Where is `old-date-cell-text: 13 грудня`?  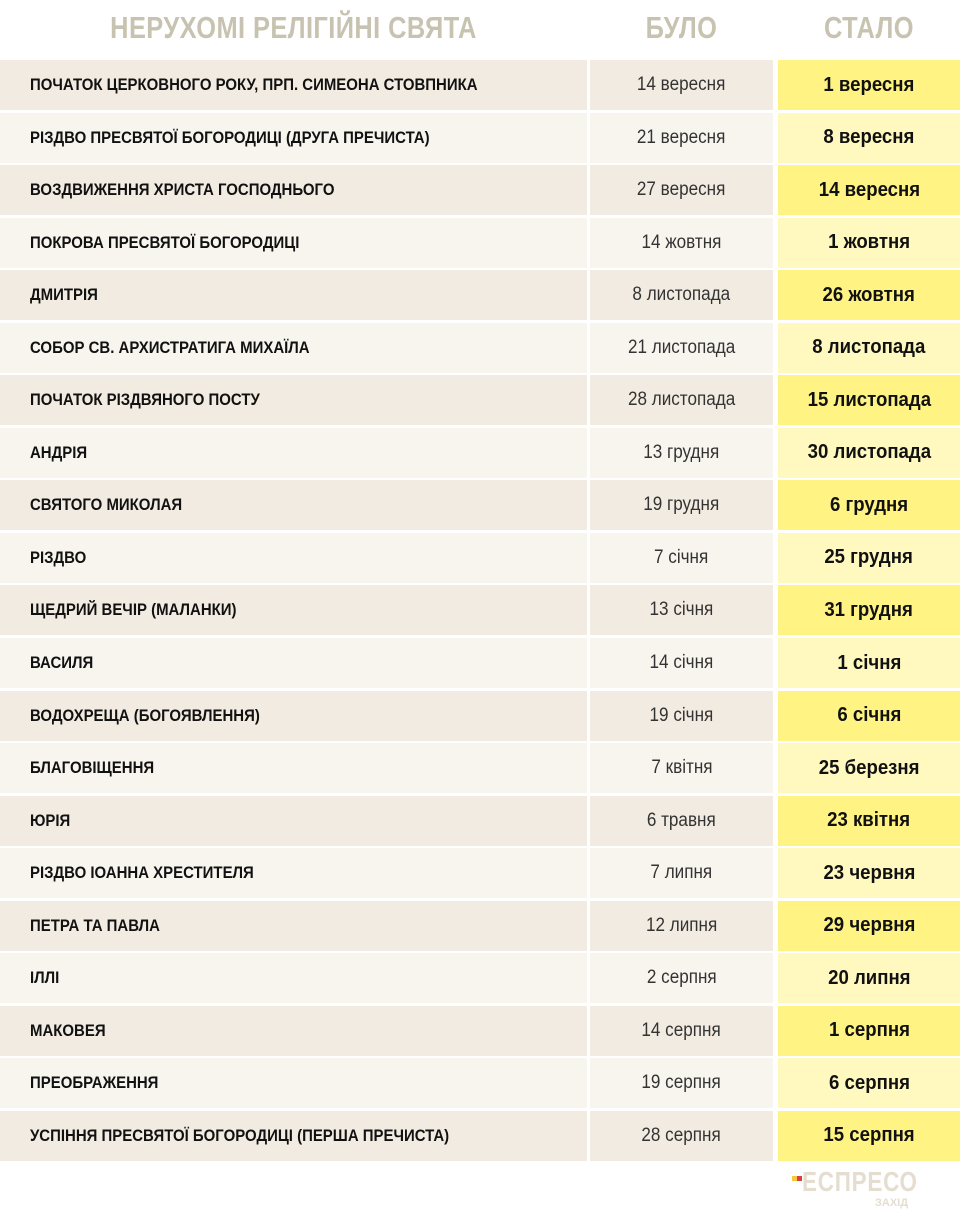
old-date-cell-text: 13 грудня is located at coordinates (681, 452).